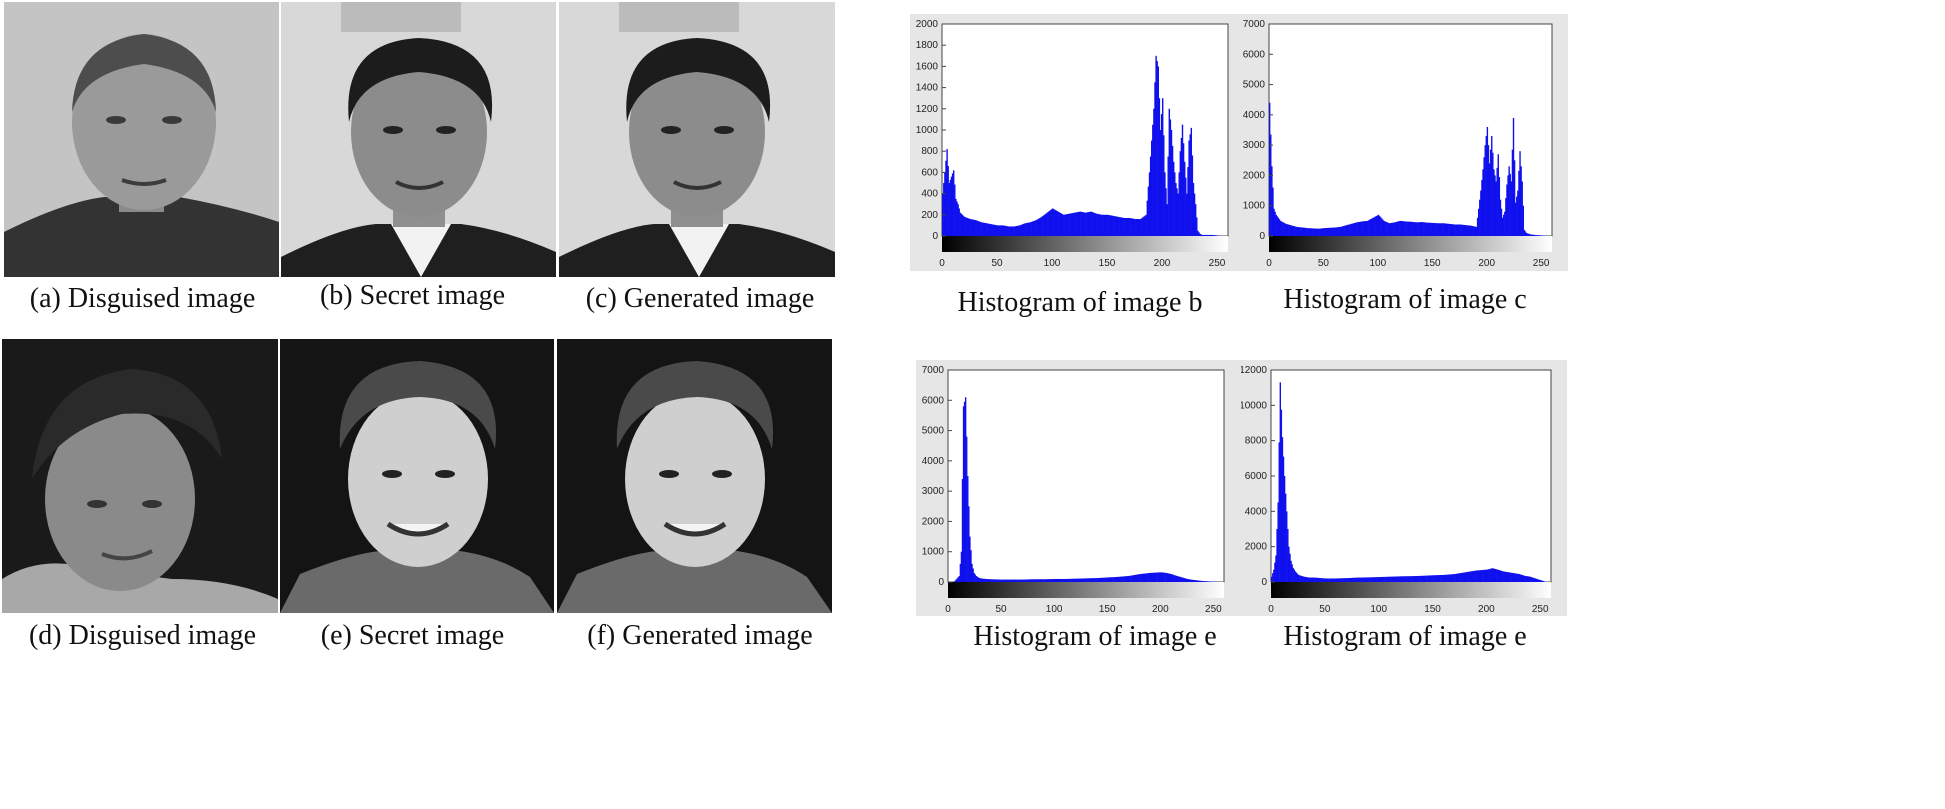  What do you see at coordinates (1254, 85) in the screenshot?
I see `y-tick-label: 5000` at bounding box center [1254, 85].